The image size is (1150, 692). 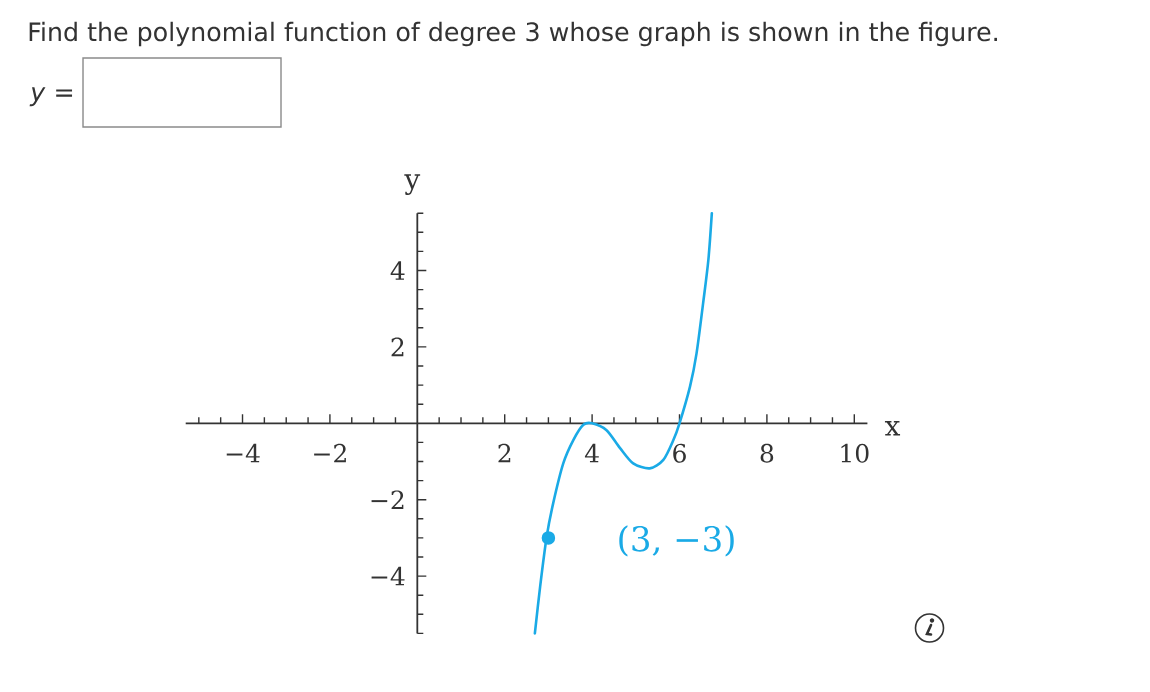 I want to click on chart-title: Find the polynomial function of degree 3 whose graph is shown in the figure., so click(x=513, y=34).